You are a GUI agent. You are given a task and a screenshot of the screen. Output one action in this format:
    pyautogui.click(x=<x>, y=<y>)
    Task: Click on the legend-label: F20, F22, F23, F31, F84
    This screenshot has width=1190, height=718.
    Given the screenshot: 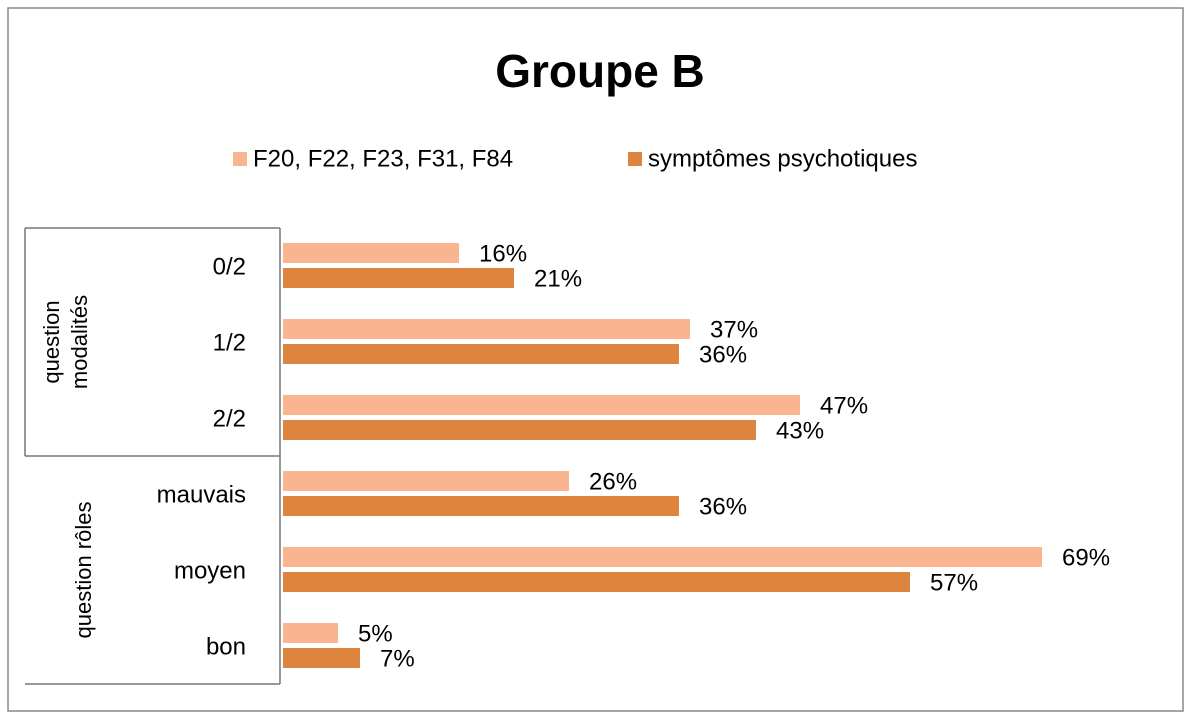 What is the action you would take?
    pyautogui.click(x=383, y=158)
    